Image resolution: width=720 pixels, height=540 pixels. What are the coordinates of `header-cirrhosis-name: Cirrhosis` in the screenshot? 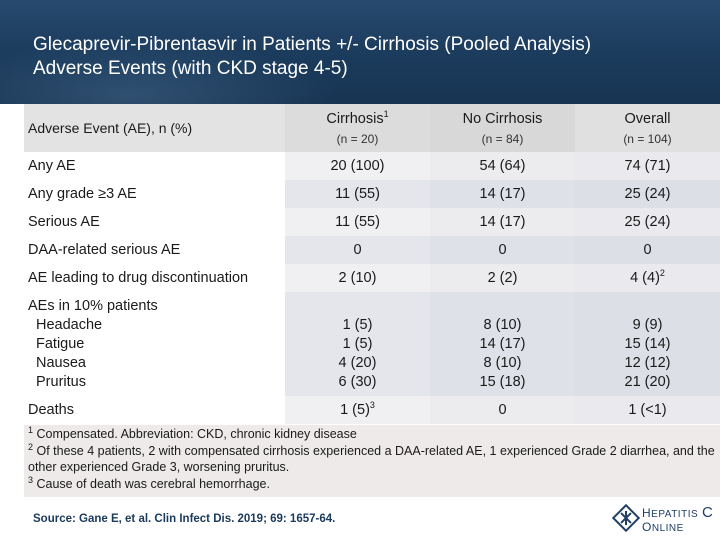 It's located at (355, 118).